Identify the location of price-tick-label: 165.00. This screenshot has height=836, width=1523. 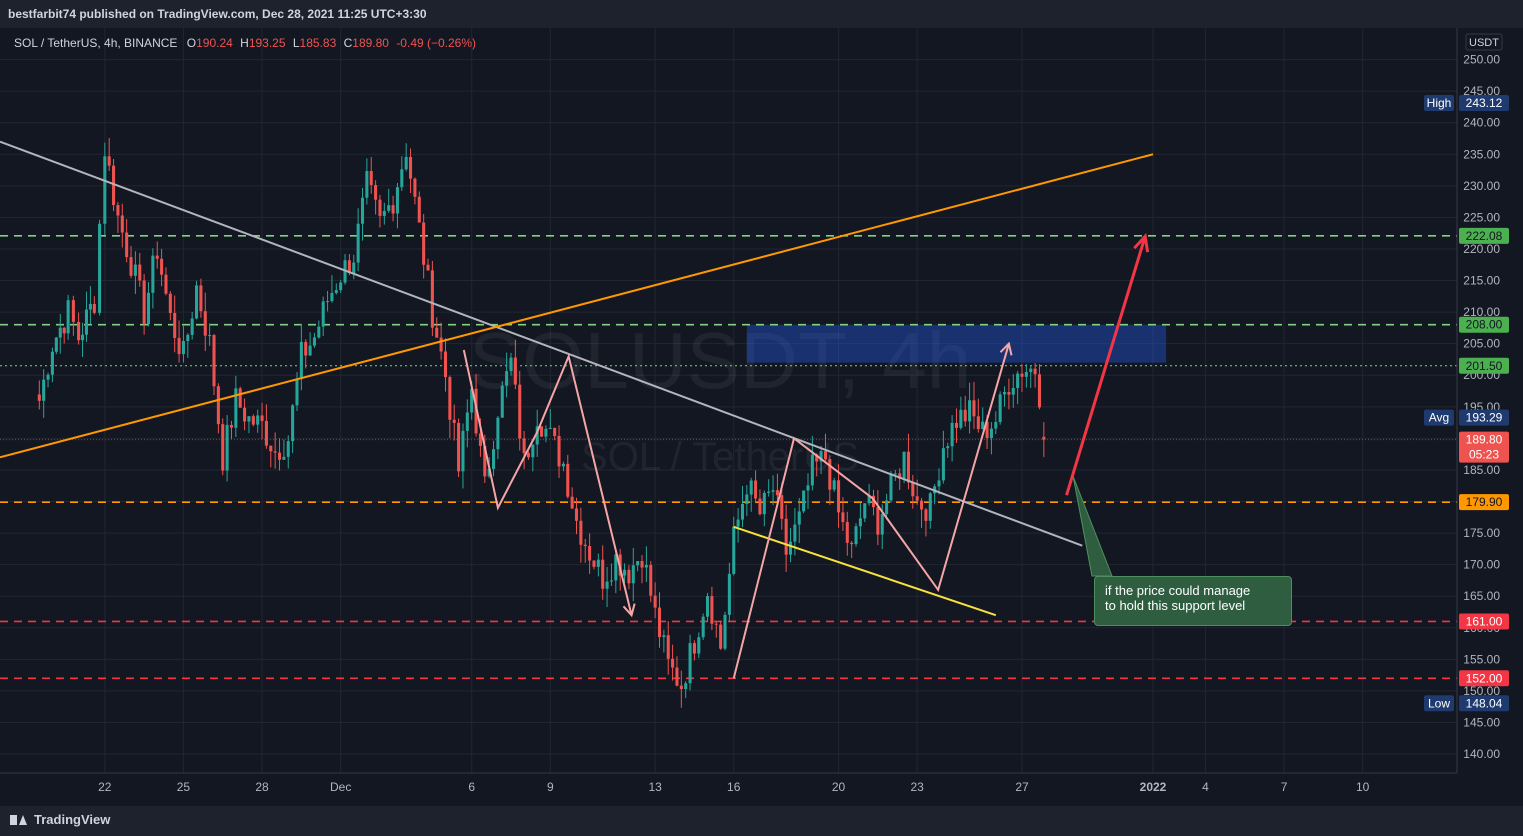
(1481, 596).